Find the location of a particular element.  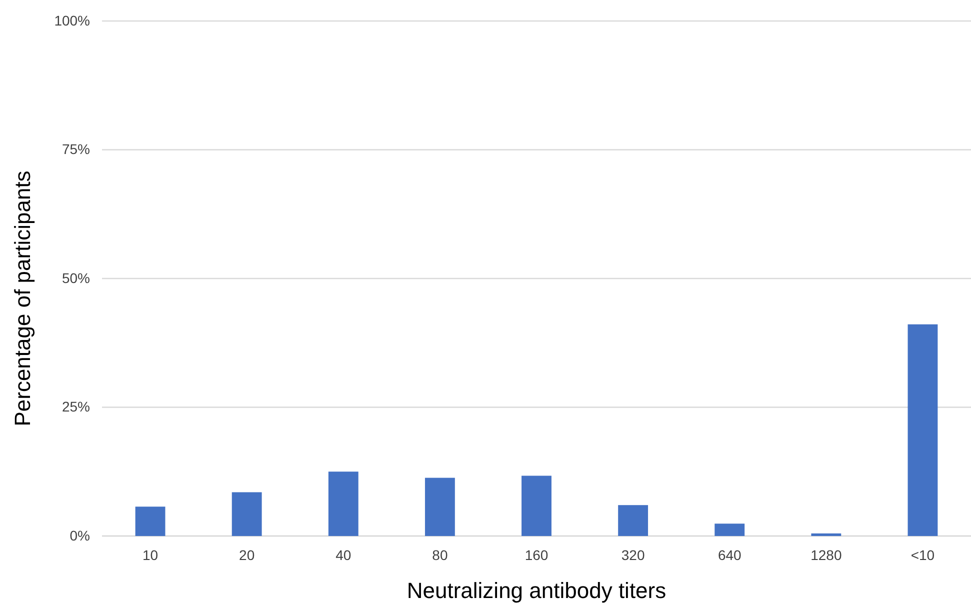

x-tick-label: 40 is located at coordinates (344, 554).